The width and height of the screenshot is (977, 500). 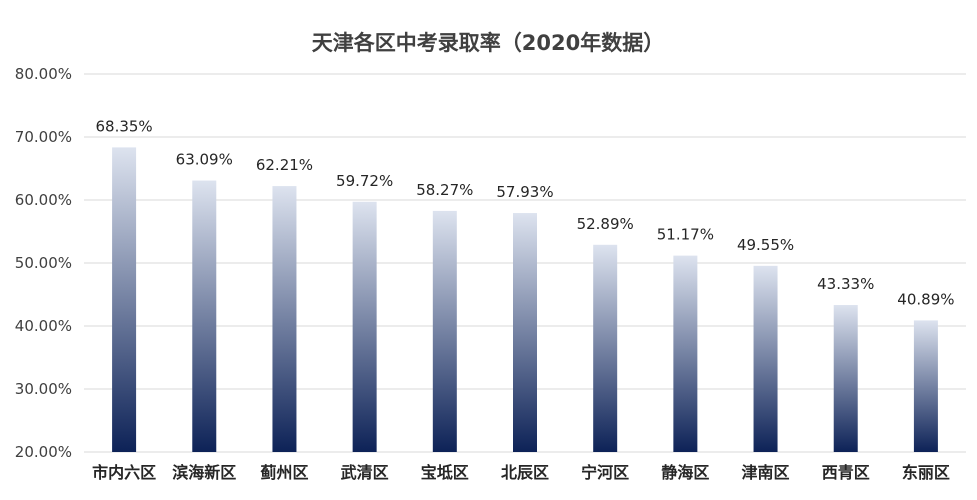 I want to click on category-label: 北辰区, so click(x=525, y=472).